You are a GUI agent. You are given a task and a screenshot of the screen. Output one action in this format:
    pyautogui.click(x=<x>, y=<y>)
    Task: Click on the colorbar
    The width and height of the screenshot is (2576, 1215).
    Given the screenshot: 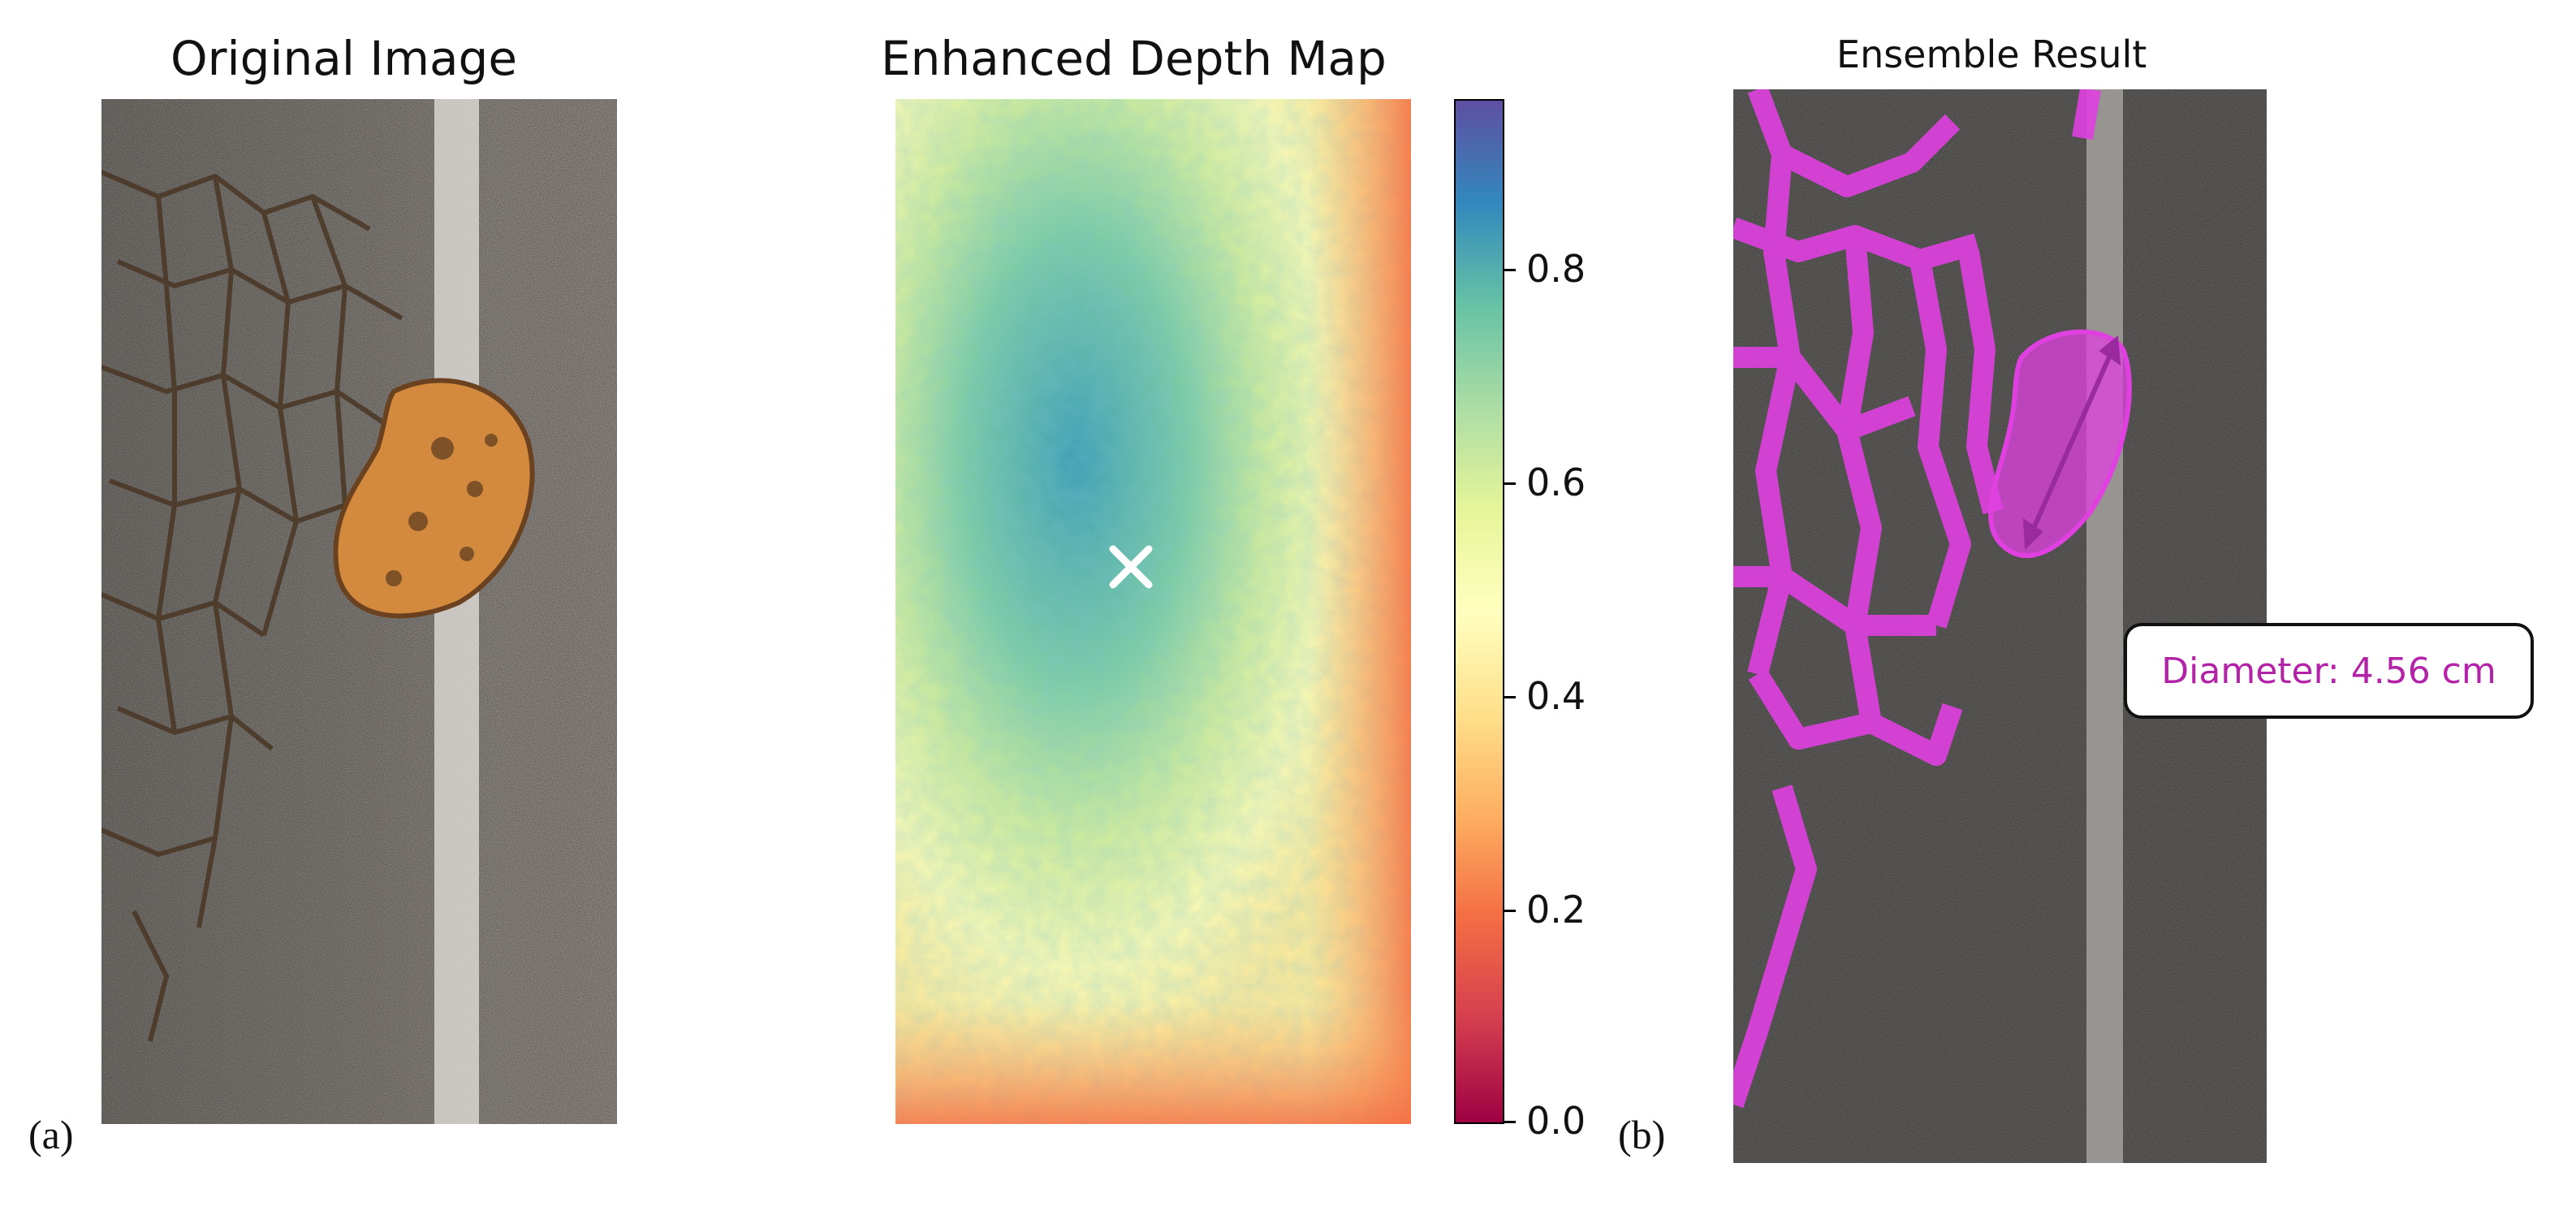 What is the action you would take?
    pyautogui.click(x=1479, y=611)
    